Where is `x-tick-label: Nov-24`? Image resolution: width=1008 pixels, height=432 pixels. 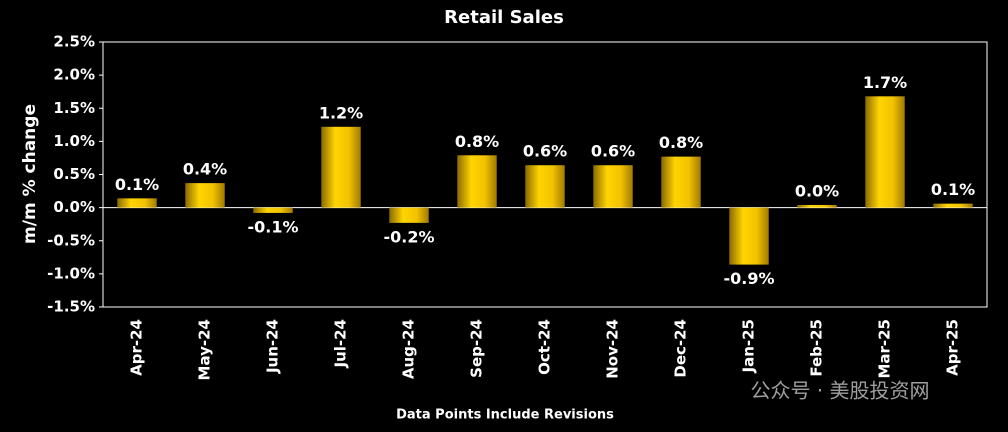 x-tick-label: Nov-24 is located at coordinates (613, 349).